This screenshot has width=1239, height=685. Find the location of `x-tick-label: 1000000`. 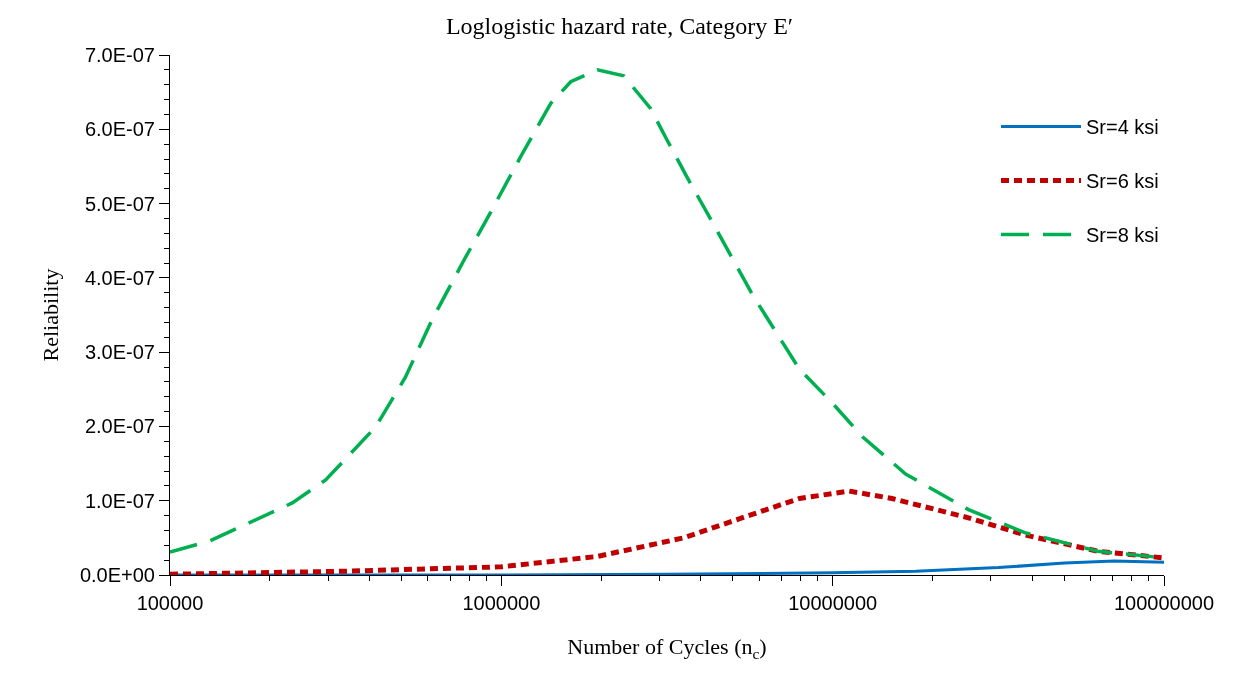

x-tick-label: 1000000 is located at coordinates (501, 603).